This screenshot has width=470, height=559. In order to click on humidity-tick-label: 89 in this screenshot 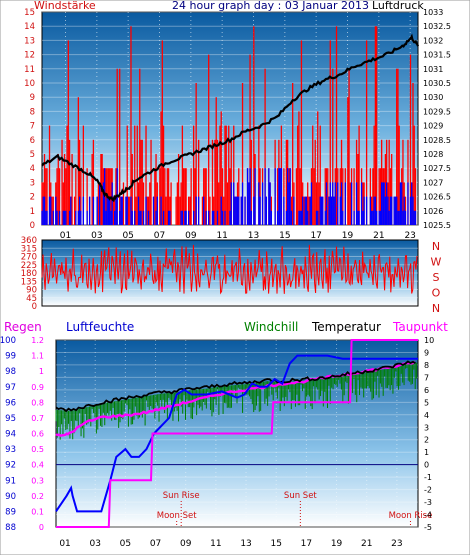, I will do `click(10, 512)`.